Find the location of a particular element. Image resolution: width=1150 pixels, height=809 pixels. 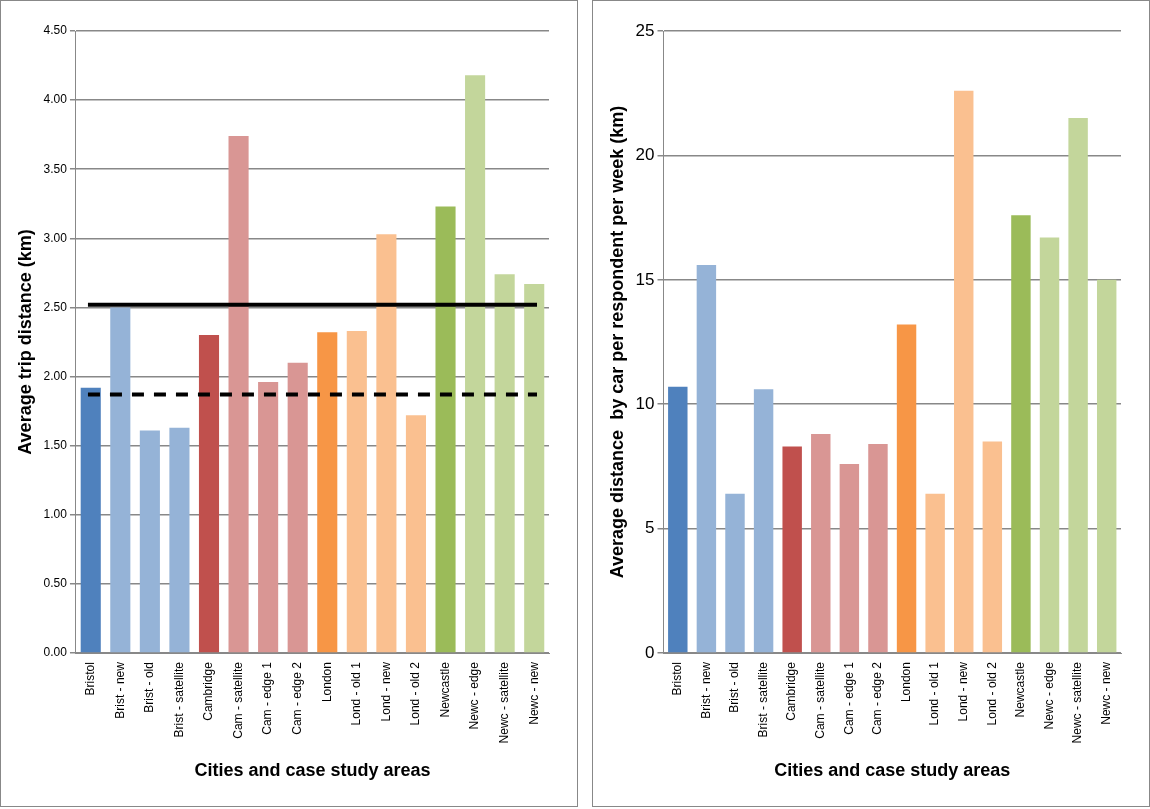

y-tick-label: 5 is located at coordinates (650, 528).